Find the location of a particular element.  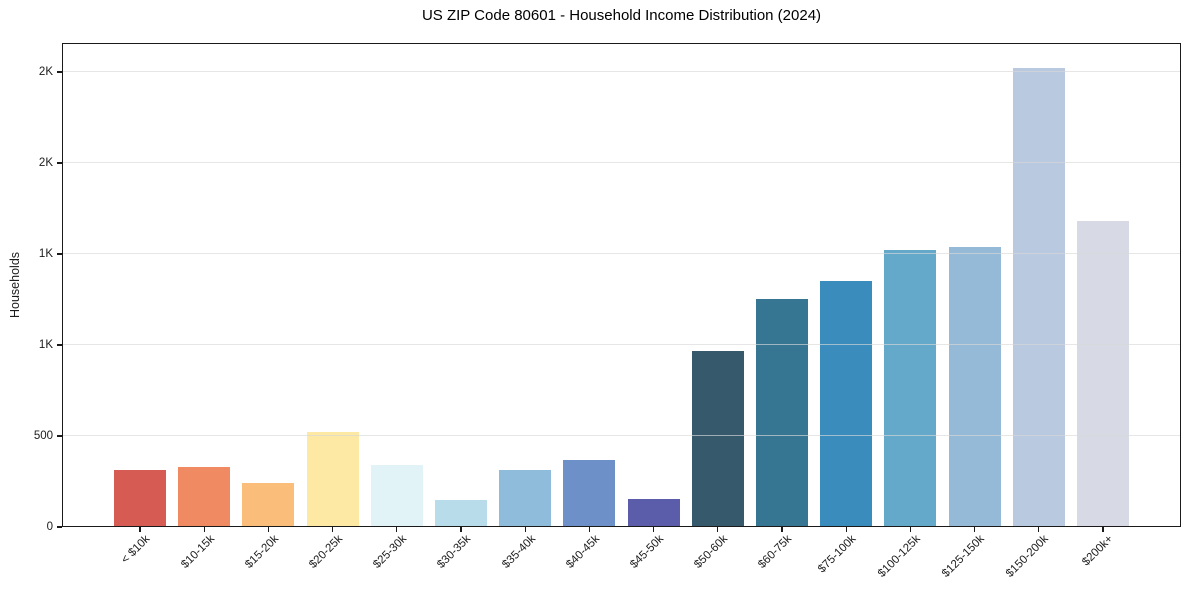

bar-$45-50k is located at coordinates (653, 512).